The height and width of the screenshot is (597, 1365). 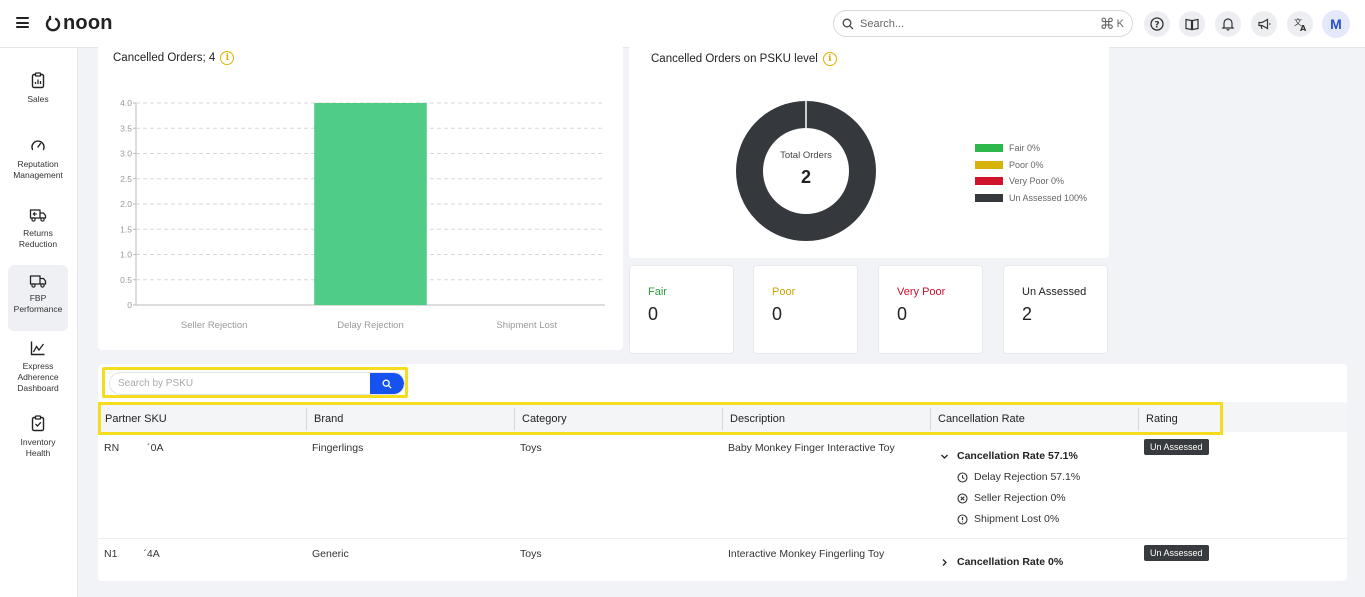 I want to click on header-partner-sku: Partner SKU, so click(x=136, y=418).